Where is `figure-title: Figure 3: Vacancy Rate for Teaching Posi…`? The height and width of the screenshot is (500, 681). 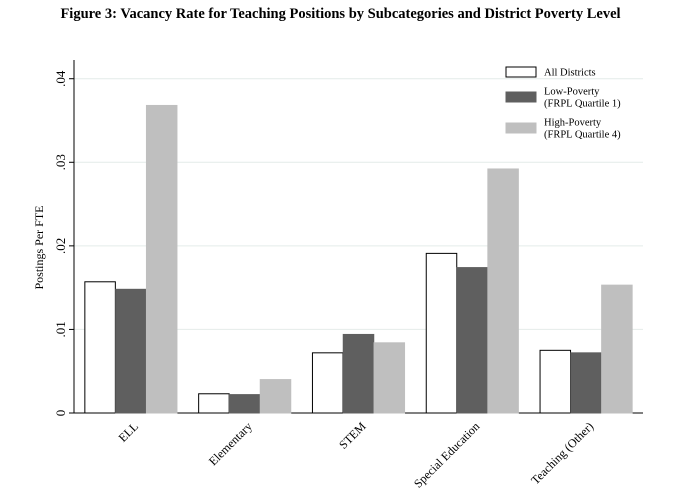 figure-title: Figure 3: Vacancy Rate for Teaching Posi… is located at coordinates (340, 14).